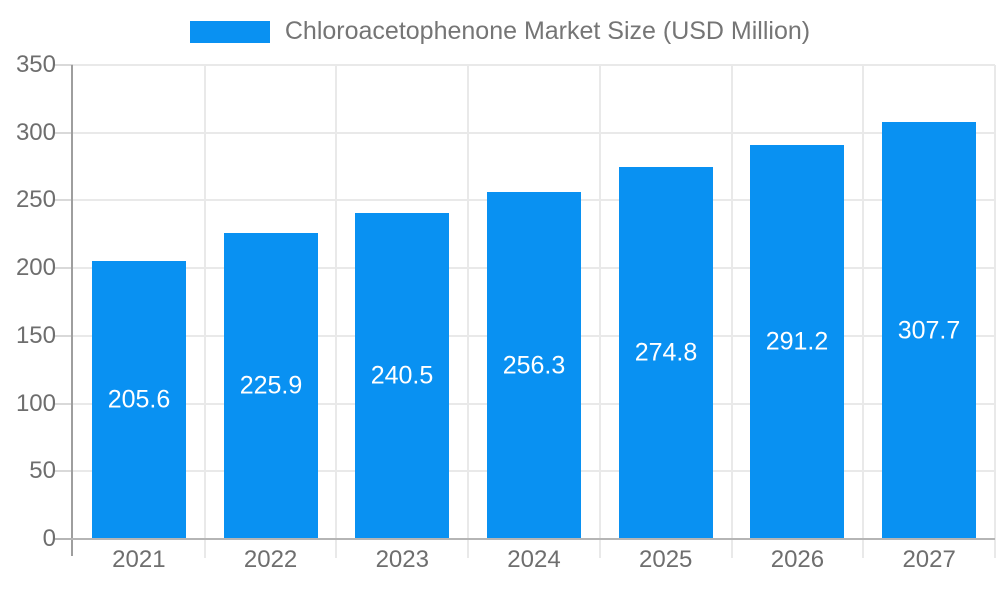 This screenshot has width=1000, height=600. I want to click on bar-2026: 291.2, so click(797, 342).